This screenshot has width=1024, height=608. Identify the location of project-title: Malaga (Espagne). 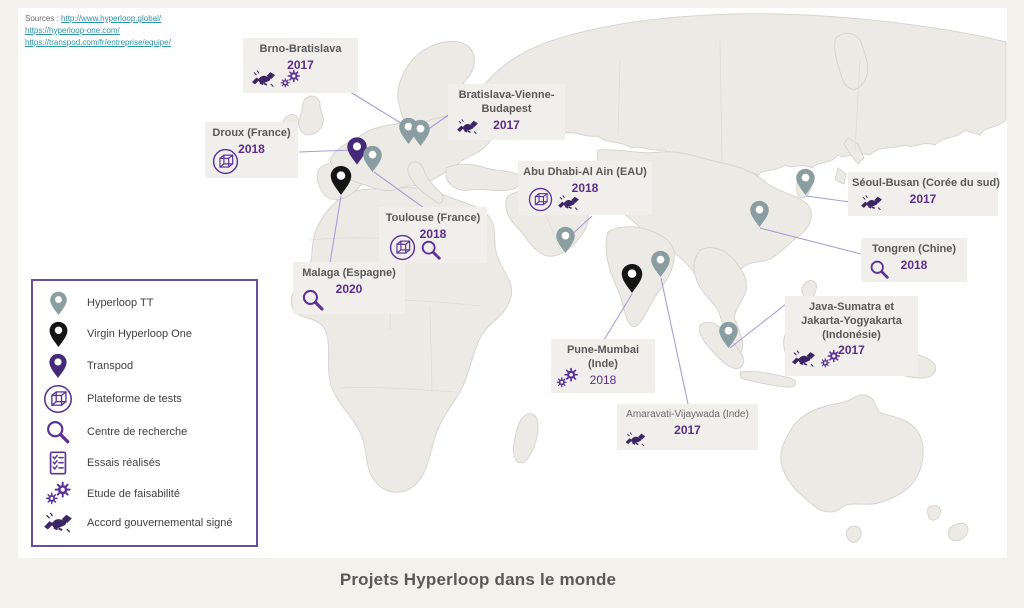
(349, 273).